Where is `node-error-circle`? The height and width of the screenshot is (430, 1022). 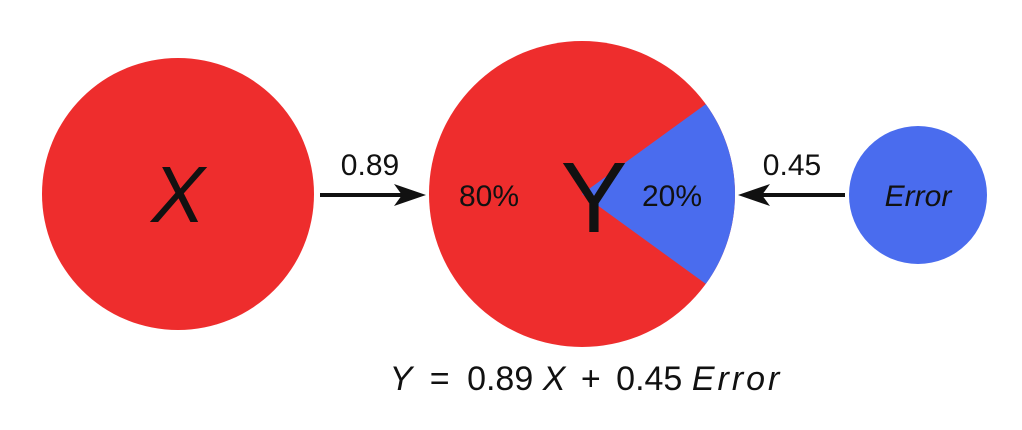
node-error-circle is located at coordinates (918, 195).